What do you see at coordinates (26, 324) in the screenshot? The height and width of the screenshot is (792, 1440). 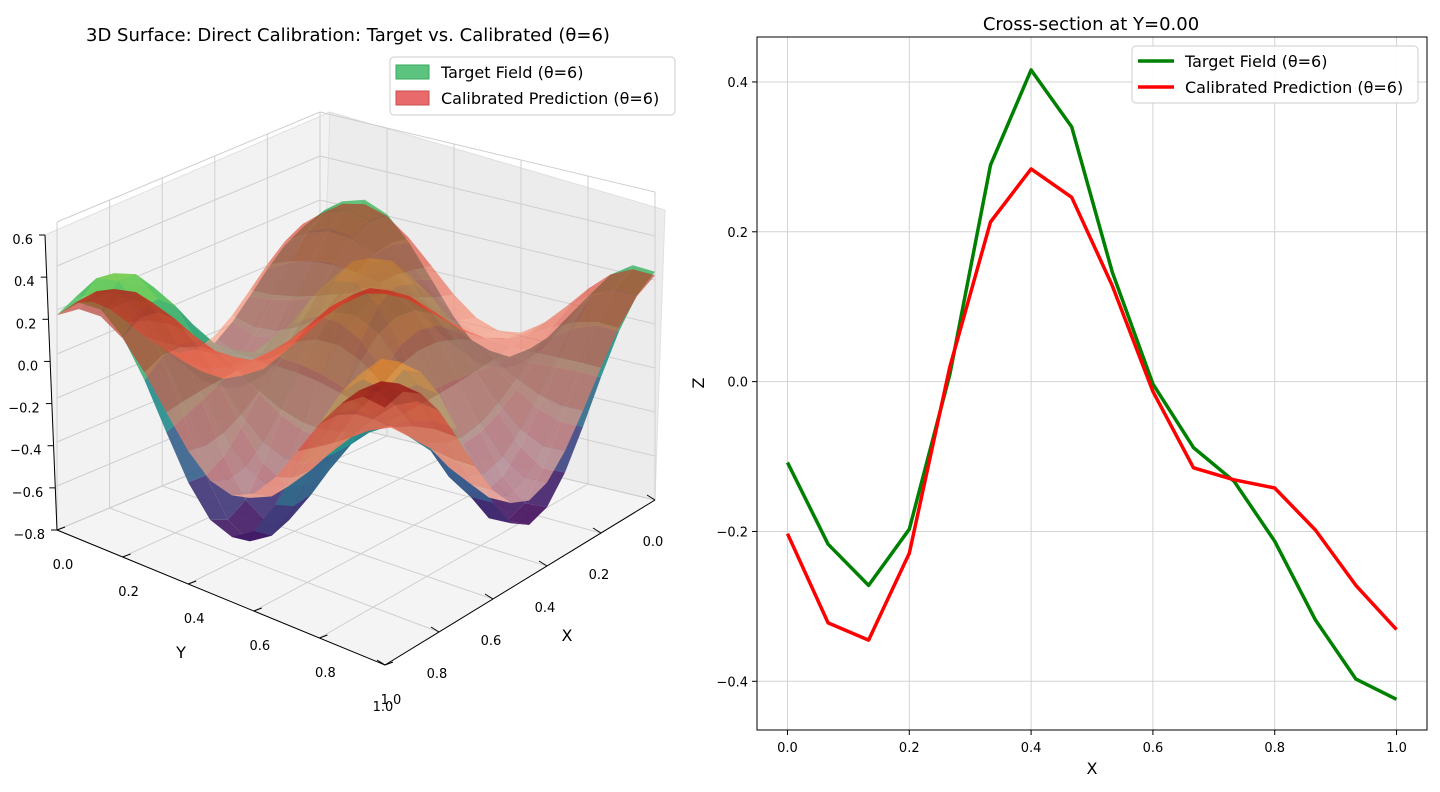 I see `z-tick-label: 0.2` at bounding box center [26, 324].